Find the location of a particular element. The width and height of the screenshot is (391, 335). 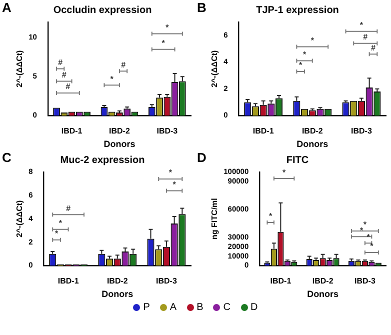

text: D is located at coordinates (201, 158).